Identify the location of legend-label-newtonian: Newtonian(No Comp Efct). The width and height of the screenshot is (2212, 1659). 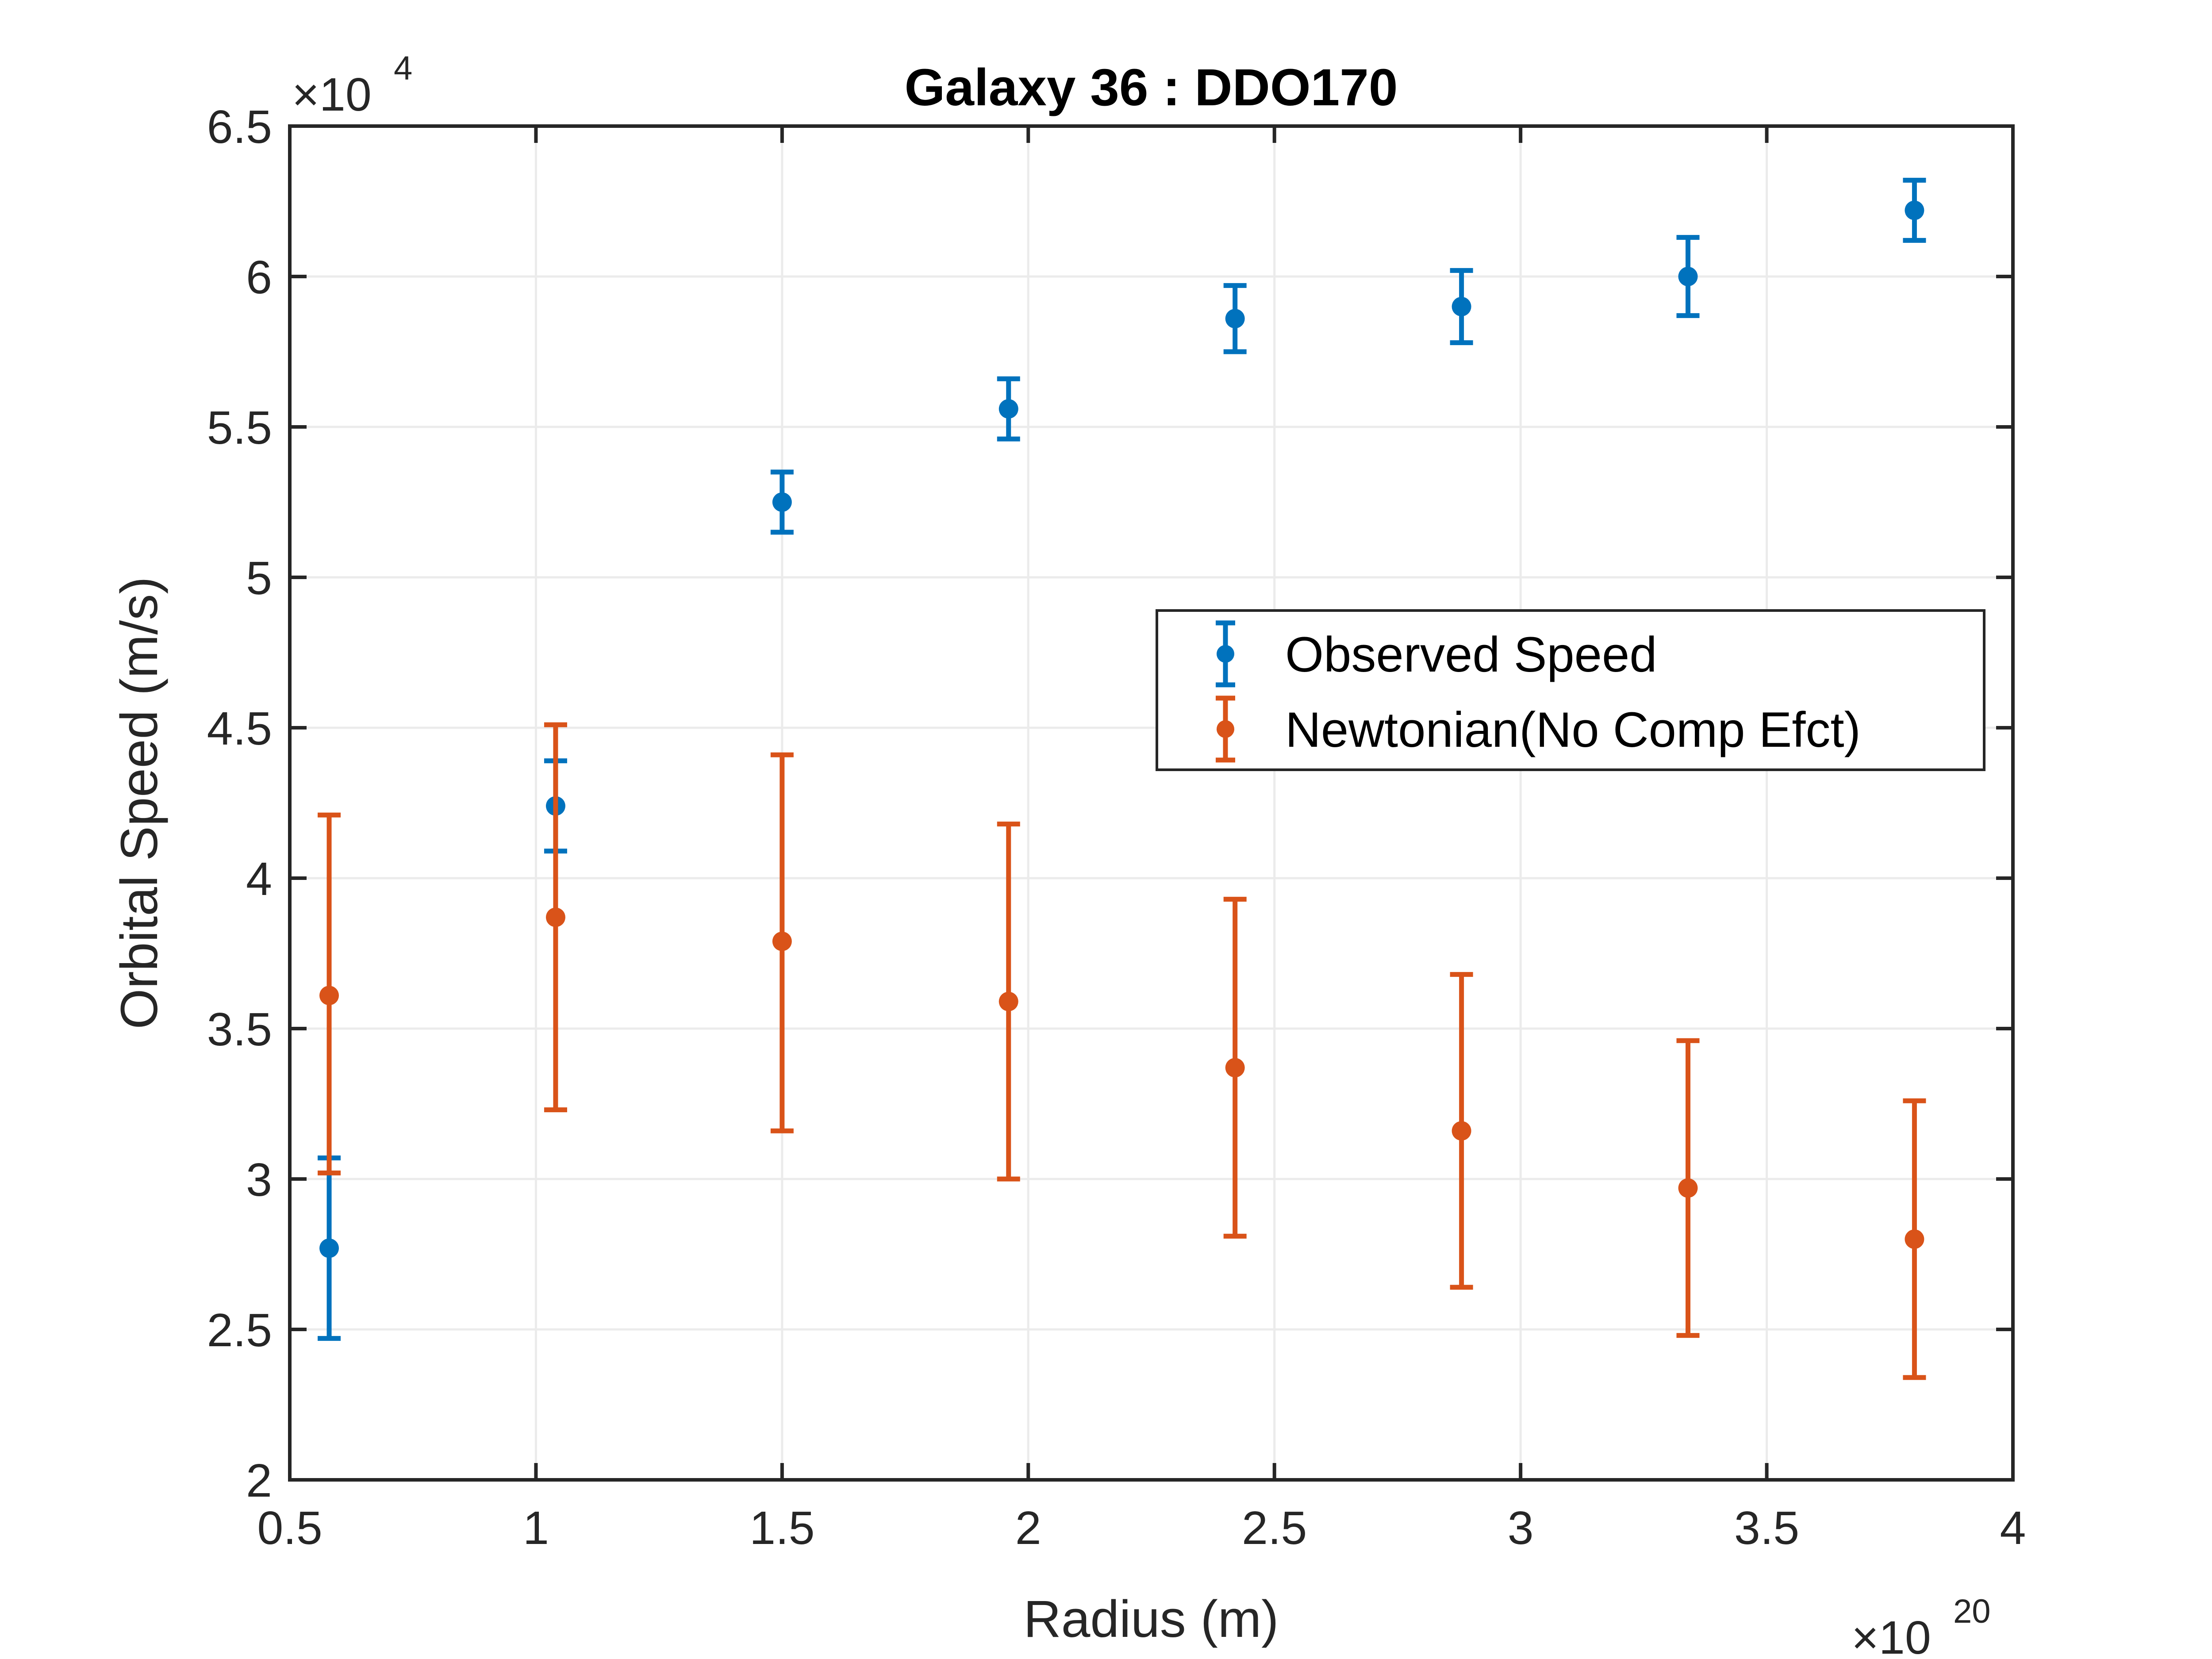
(1573, 730).